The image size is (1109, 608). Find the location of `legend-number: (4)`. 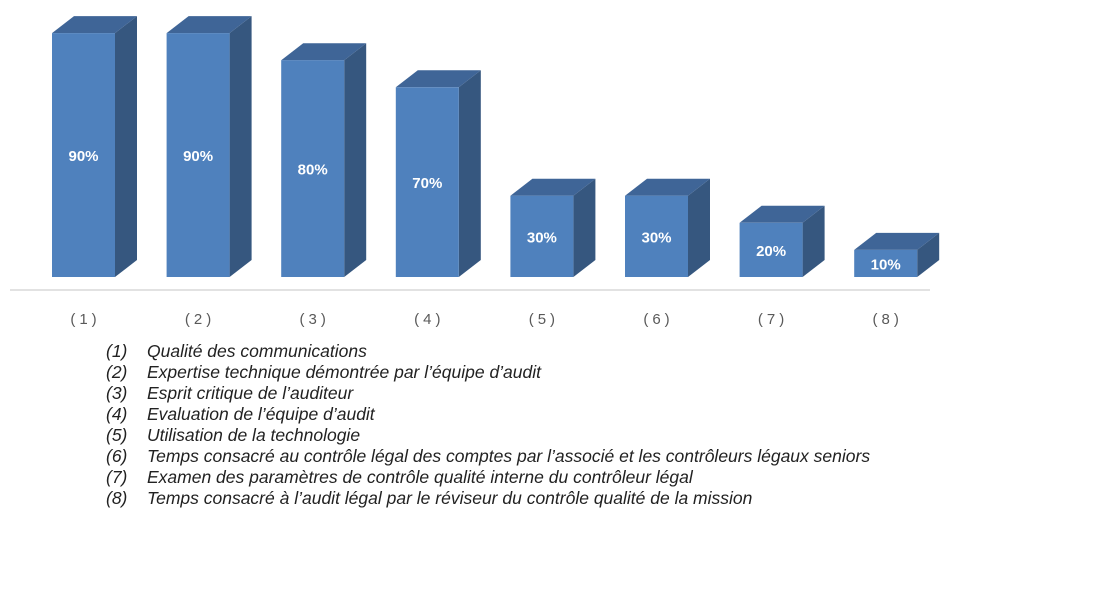

legend-number: (4) is located at coordinates (117, 414).